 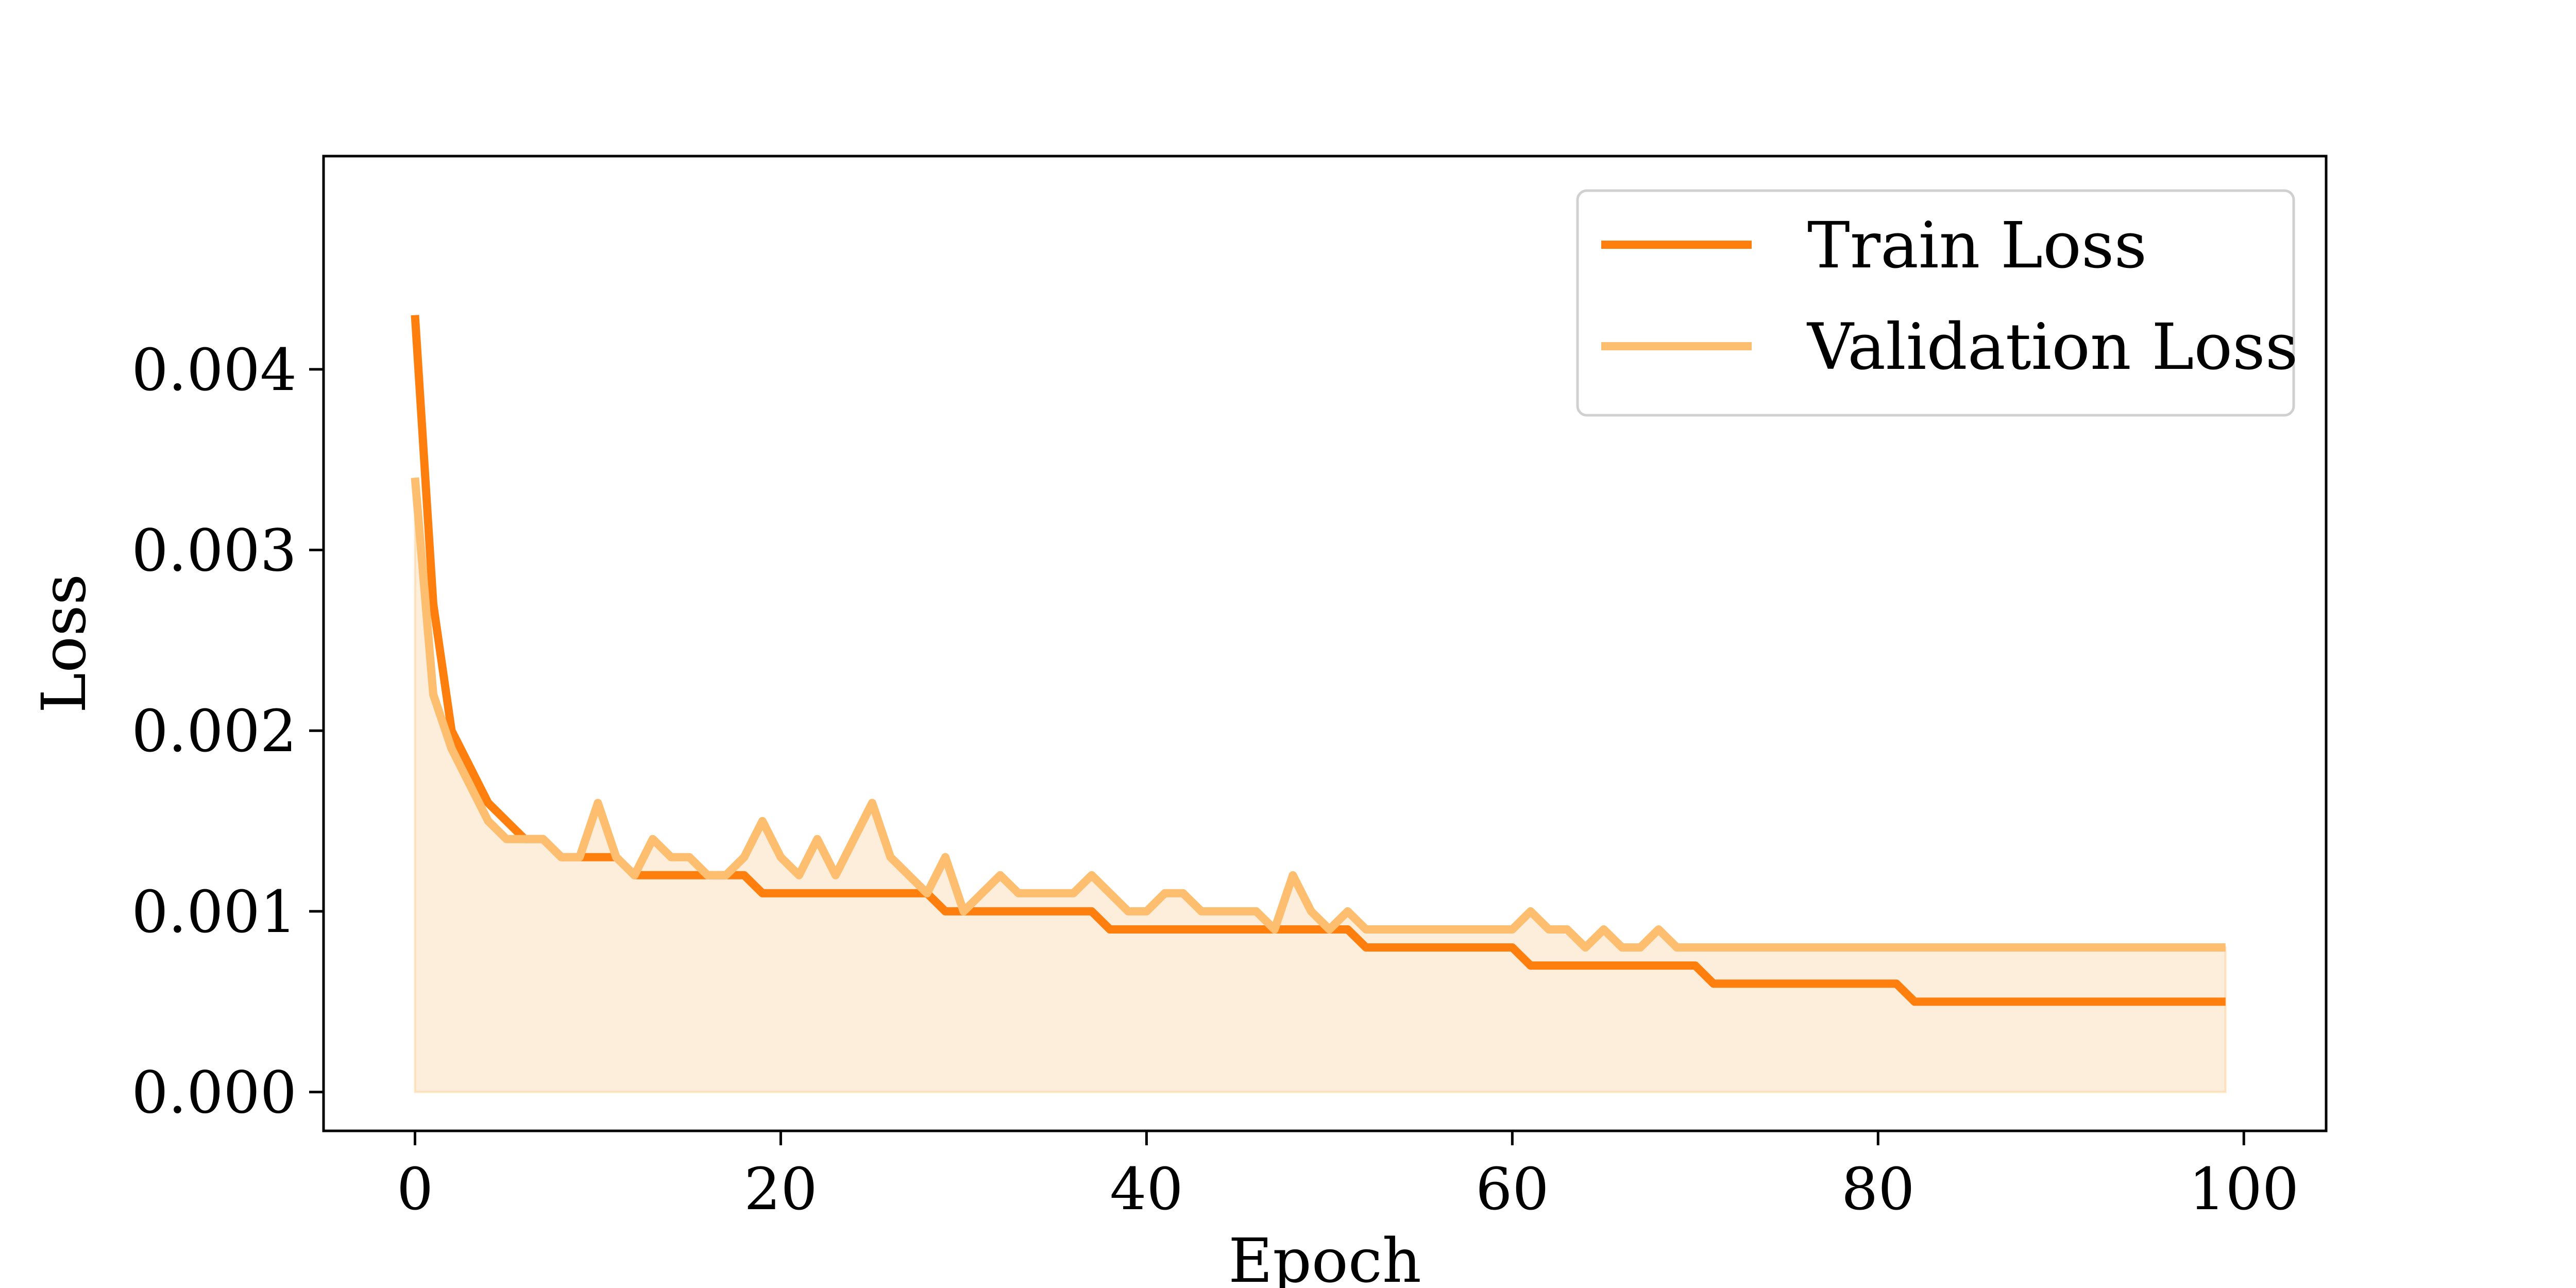 What do you see at coordinates (781, 1189) in the screenshot?
I see `x-tick-label: 20` at bounding box center [781, 1189].